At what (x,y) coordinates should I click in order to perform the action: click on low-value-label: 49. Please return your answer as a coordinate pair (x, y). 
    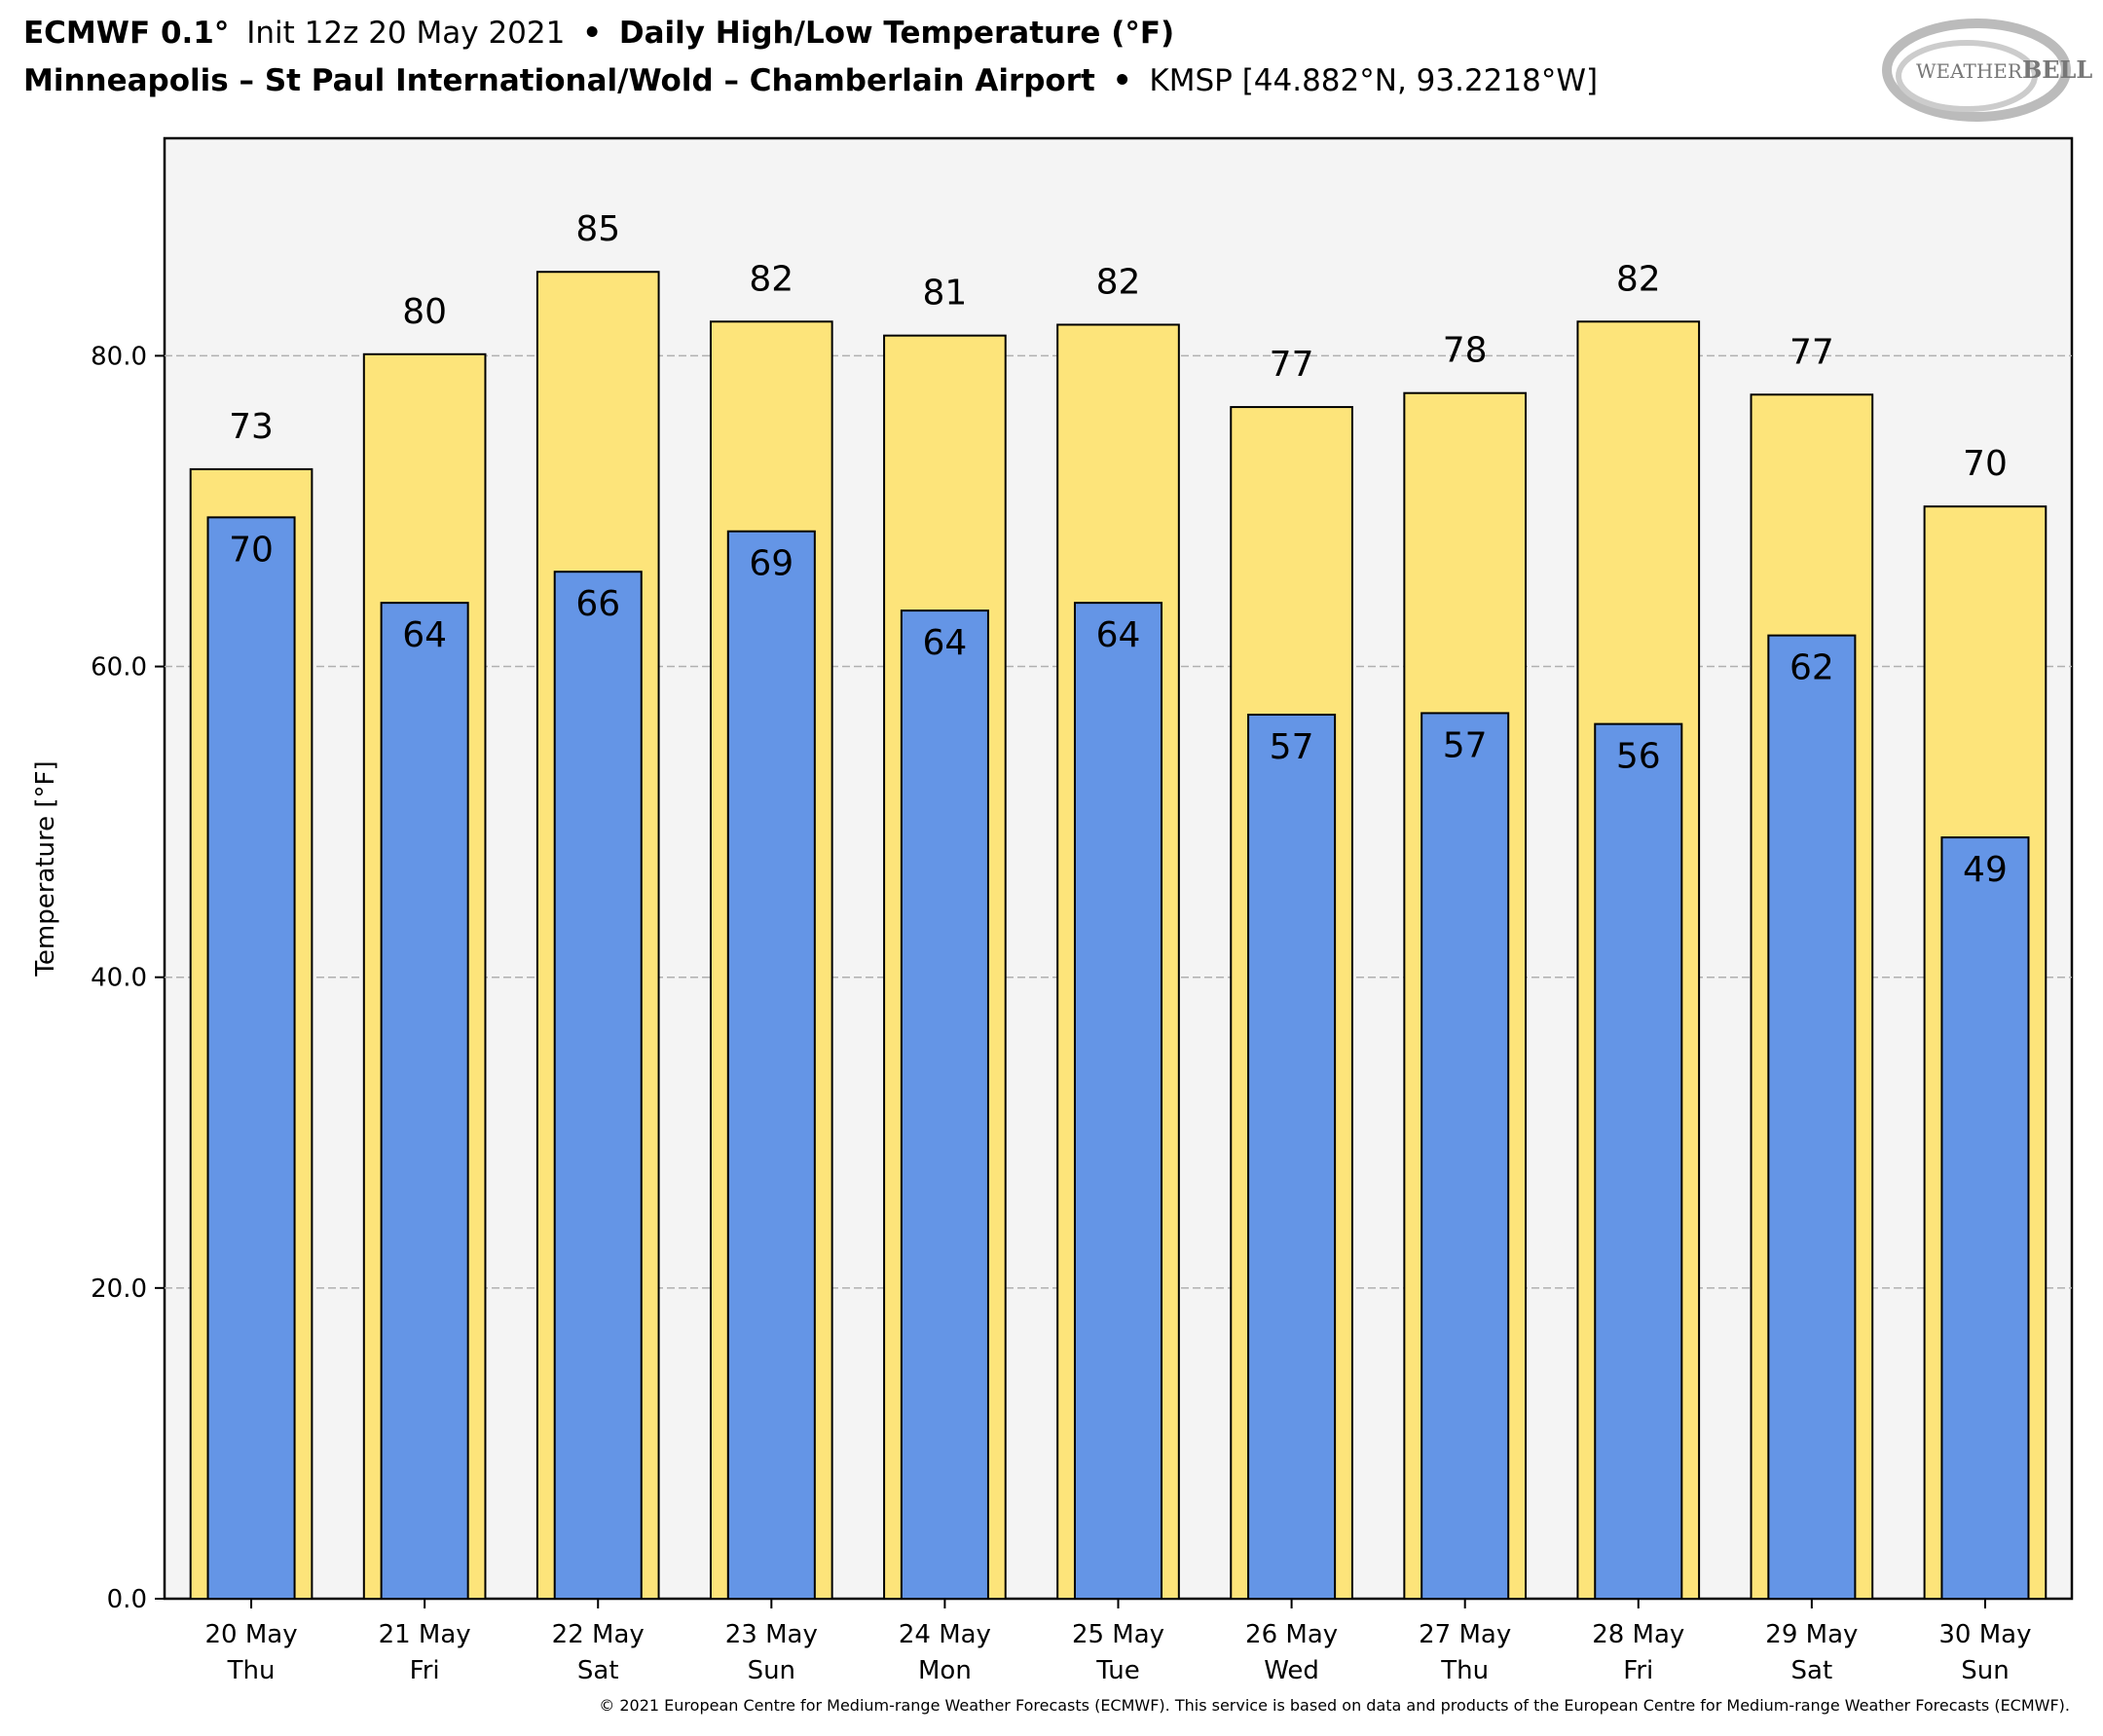
    Looking at the image, I should click on (1985, 870).